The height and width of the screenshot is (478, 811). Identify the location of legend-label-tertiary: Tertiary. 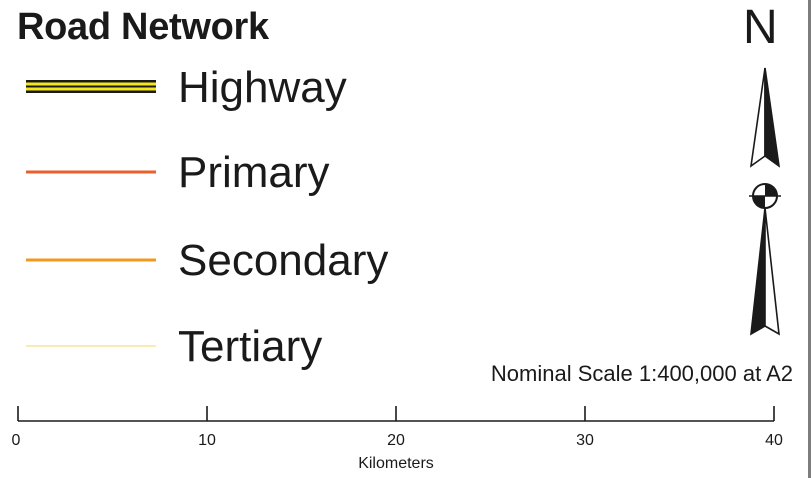
(250, 346).